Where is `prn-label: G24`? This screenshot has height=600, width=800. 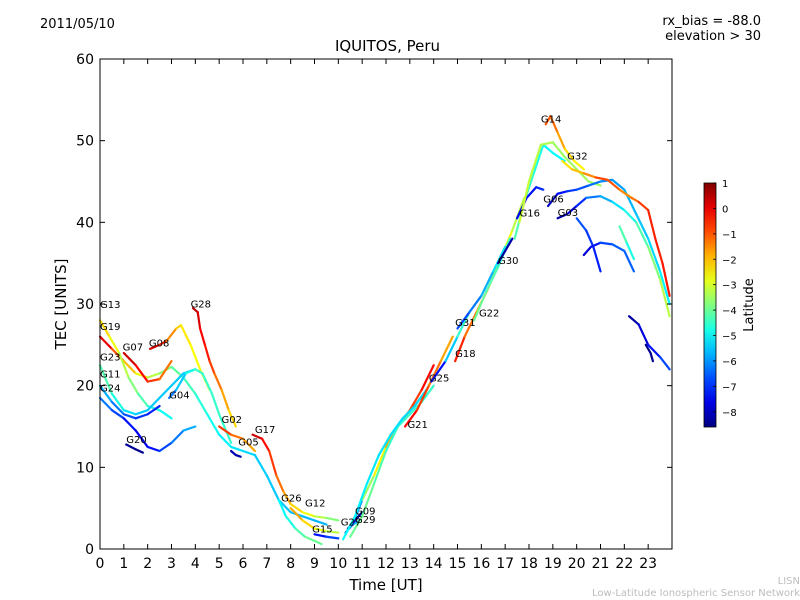
prn-label: G24 is located at coordinates (110, 388).